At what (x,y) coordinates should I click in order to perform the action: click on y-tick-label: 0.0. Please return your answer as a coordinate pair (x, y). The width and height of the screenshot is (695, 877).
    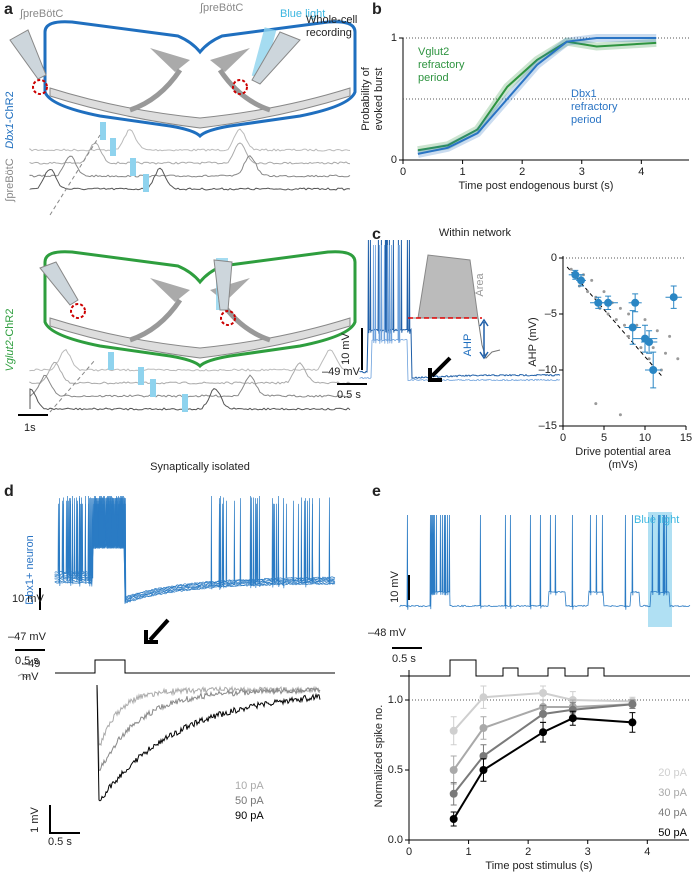
    Looking at the image, I should click on (395, 840).